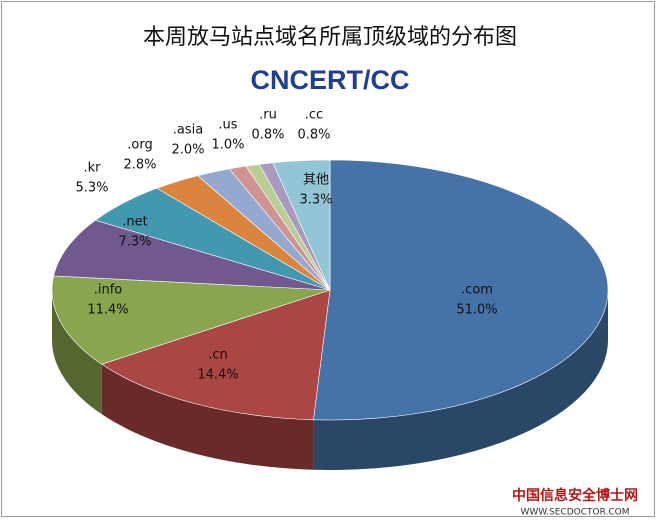  What do you see at coordinates (217, 375) in the screenshot?
I see `slice-value-label: 14.4%` at bounding box center [217, 375].